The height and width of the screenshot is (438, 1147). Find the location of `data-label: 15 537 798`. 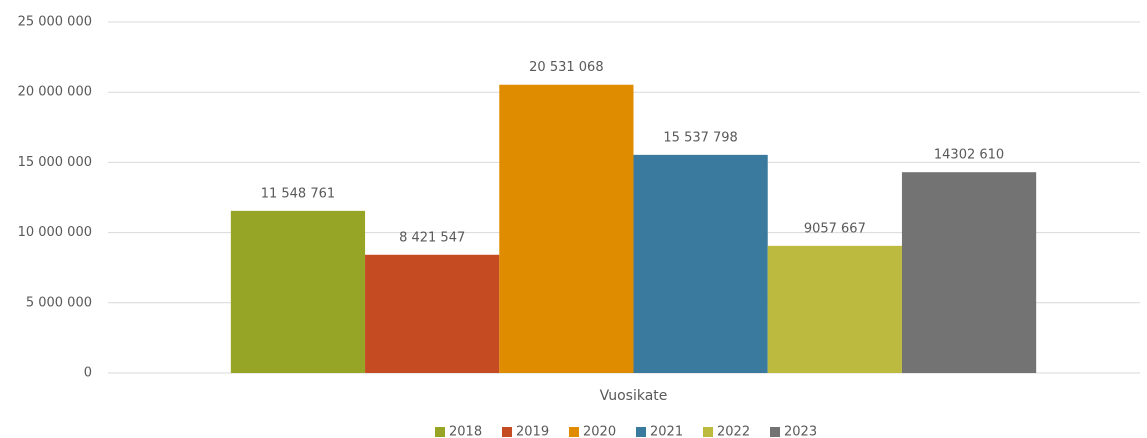

data-label: 15 537 798 is located at coordinates (700, 137).